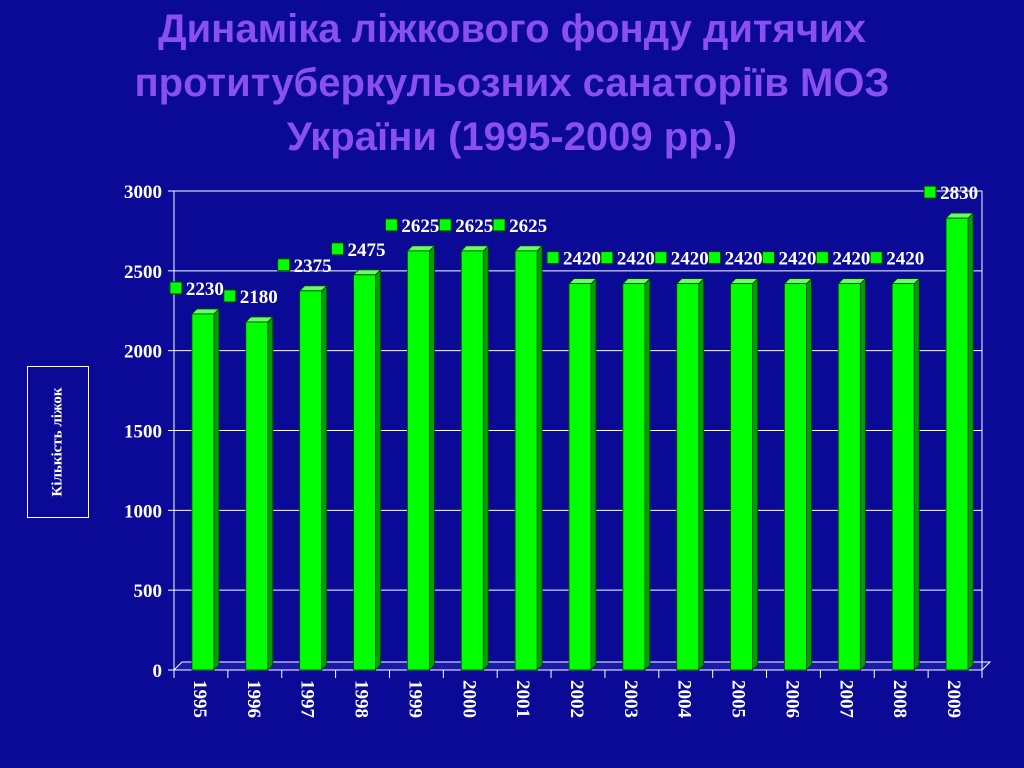 This screenshot has width=1024, height=768. What do you see at coordinates (253, 699) in the screenshot?
I see `x-tick-label: 1996` at bounding box center [253, 699].